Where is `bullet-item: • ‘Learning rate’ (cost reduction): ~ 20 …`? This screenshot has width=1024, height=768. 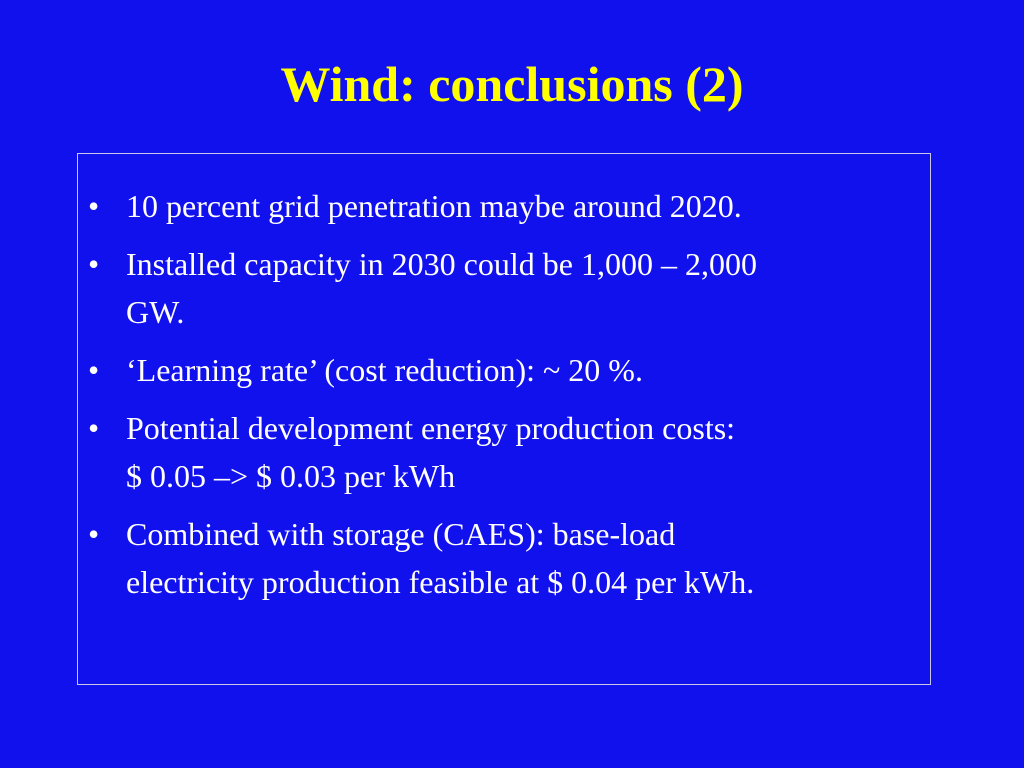 bullet-item: • ‘Learning rate’ (cost reduction): ~ 20 … is located at coordinates (504, 370).